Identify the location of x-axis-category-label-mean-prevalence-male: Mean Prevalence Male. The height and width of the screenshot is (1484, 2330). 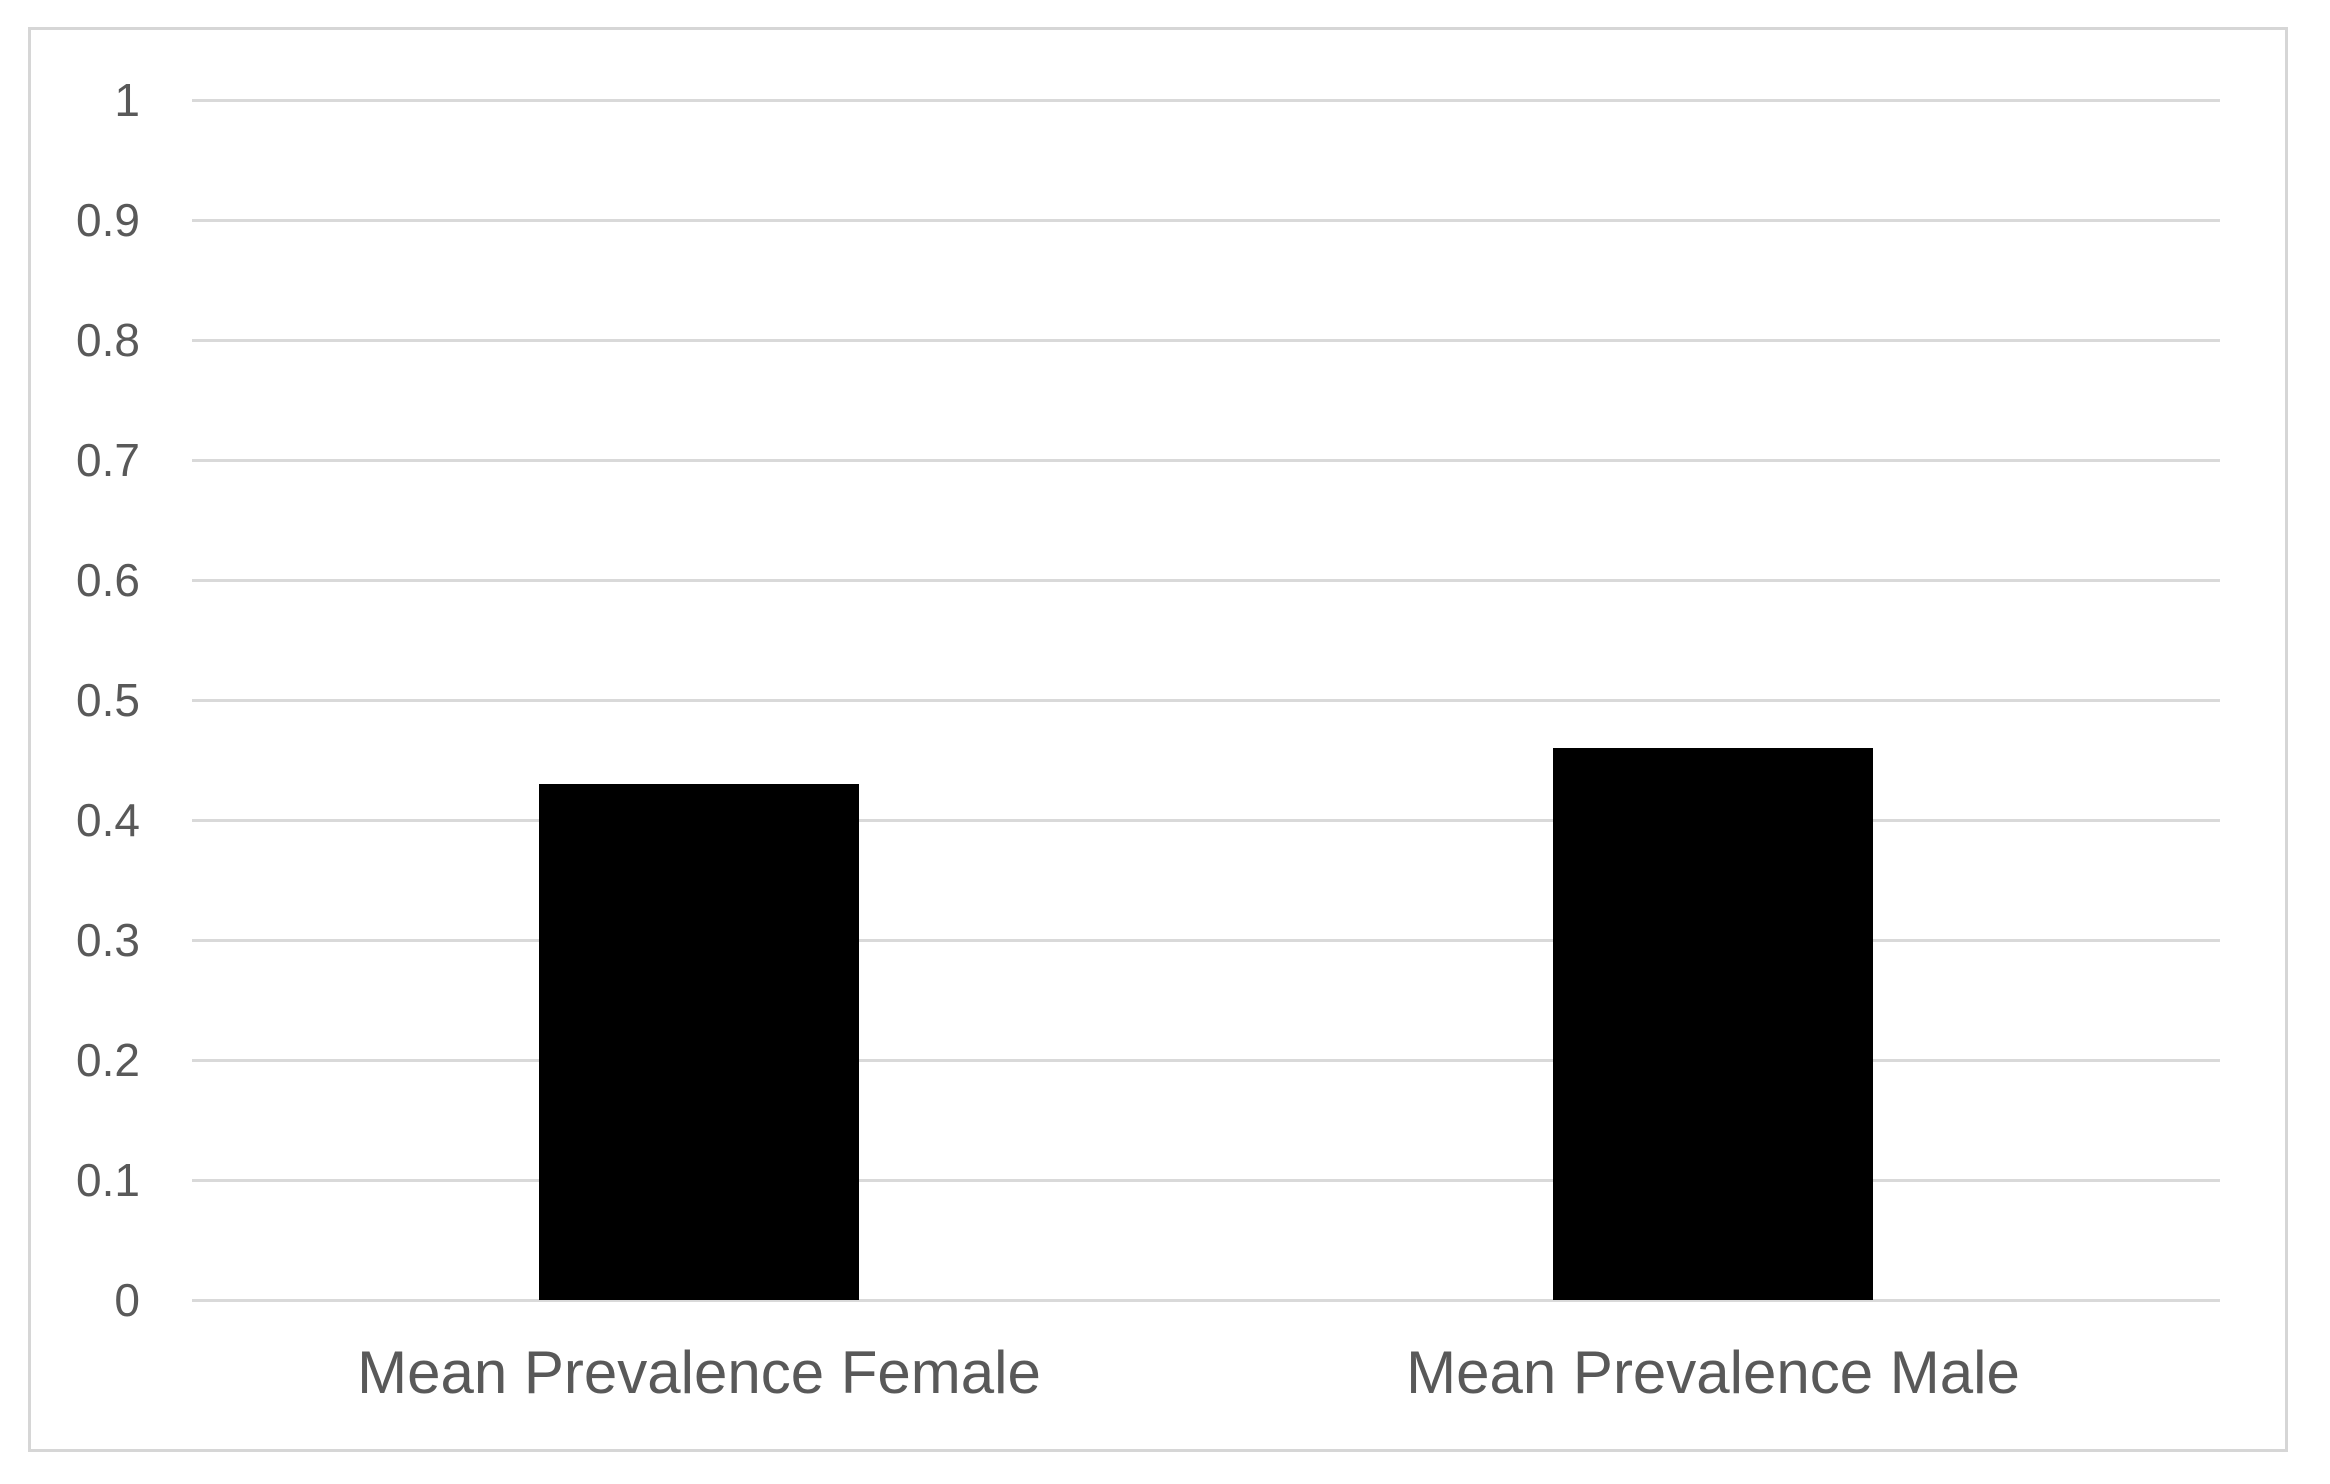
(1713, 1372).